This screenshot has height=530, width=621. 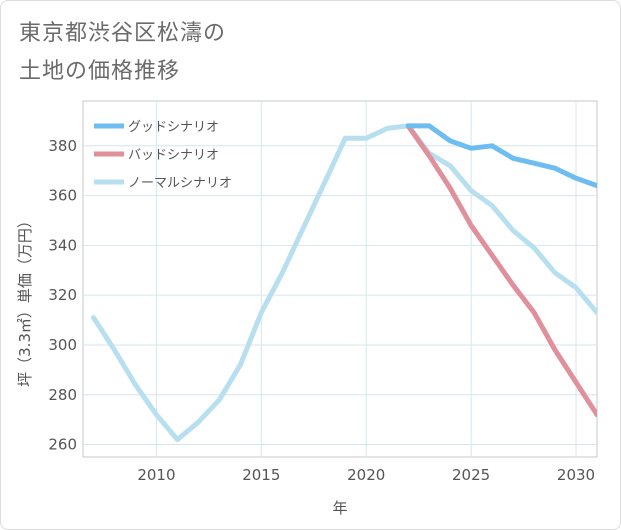 I want to click on x-tick-label: 2020, so click(x=366, y=475).